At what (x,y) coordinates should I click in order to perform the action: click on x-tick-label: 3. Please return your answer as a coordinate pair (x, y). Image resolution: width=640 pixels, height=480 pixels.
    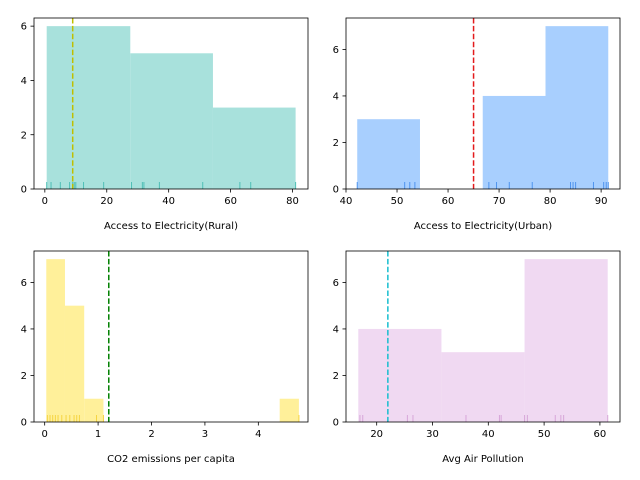
    Looking at the image, I should click on (205, 434).